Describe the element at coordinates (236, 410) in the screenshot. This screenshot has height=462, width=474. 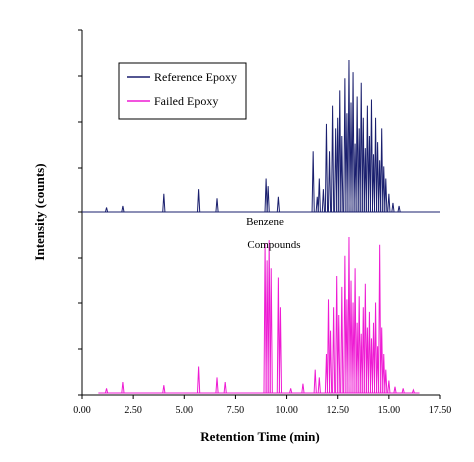
I see `x-tick-label-3: 7.50` at that location.